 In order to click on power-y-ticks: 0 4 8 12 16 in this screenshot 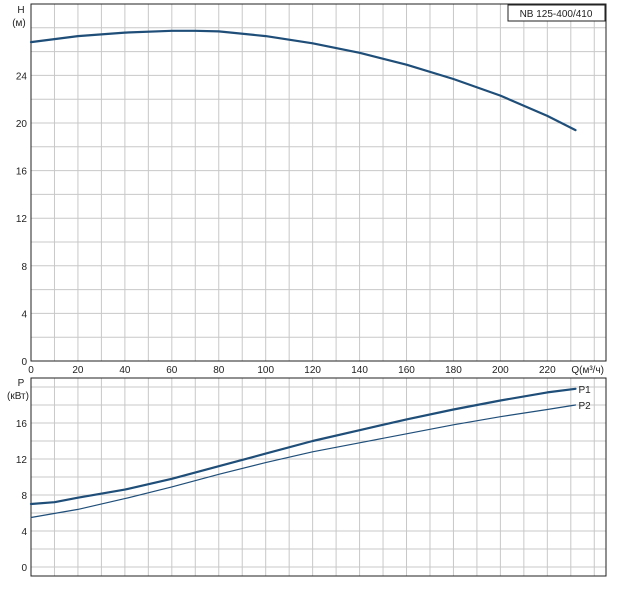, I will do `click(22, 496)`.